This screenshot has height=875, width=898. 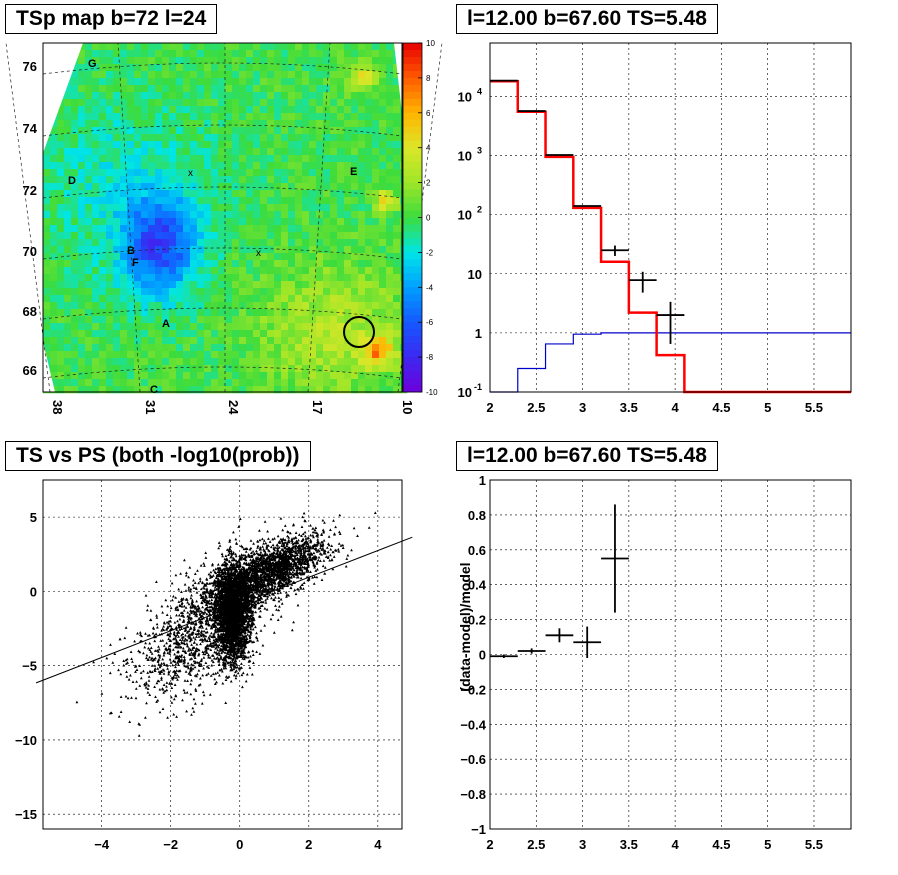 What do you see at coordinates (473, 794) in the screenshot?
I see `residual-y-tick-label: −0.8` at bounding box center [473, 794].